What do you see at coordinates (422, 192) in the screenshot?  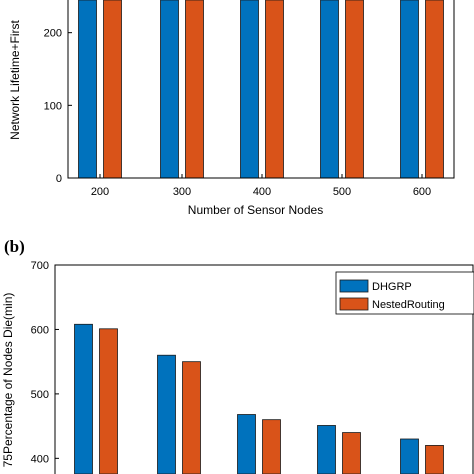 I see `x-tick-label: 600` at bounding box center [422, 192].